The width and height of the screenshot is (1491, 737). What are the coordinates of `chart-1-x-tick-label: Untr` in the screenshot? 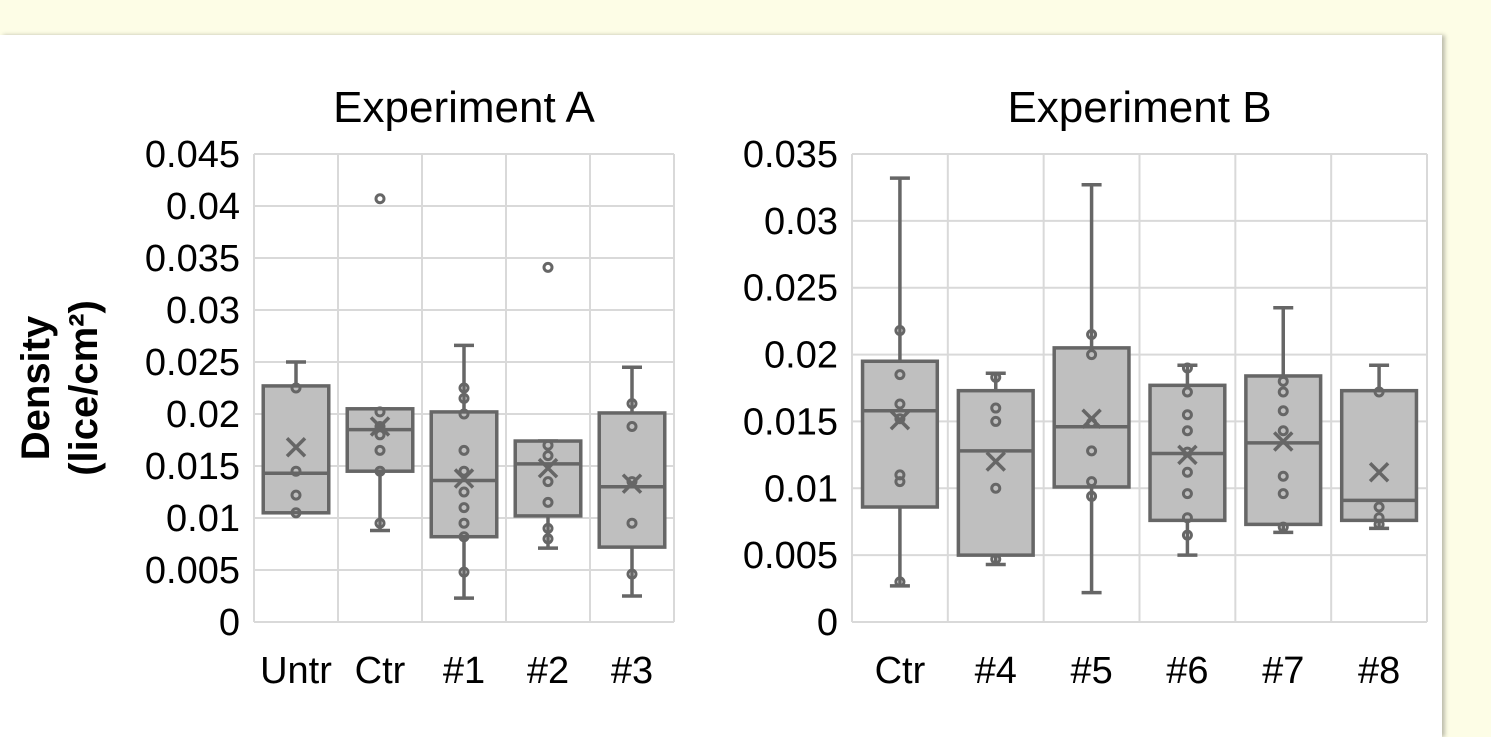 It's located at (296, 671).